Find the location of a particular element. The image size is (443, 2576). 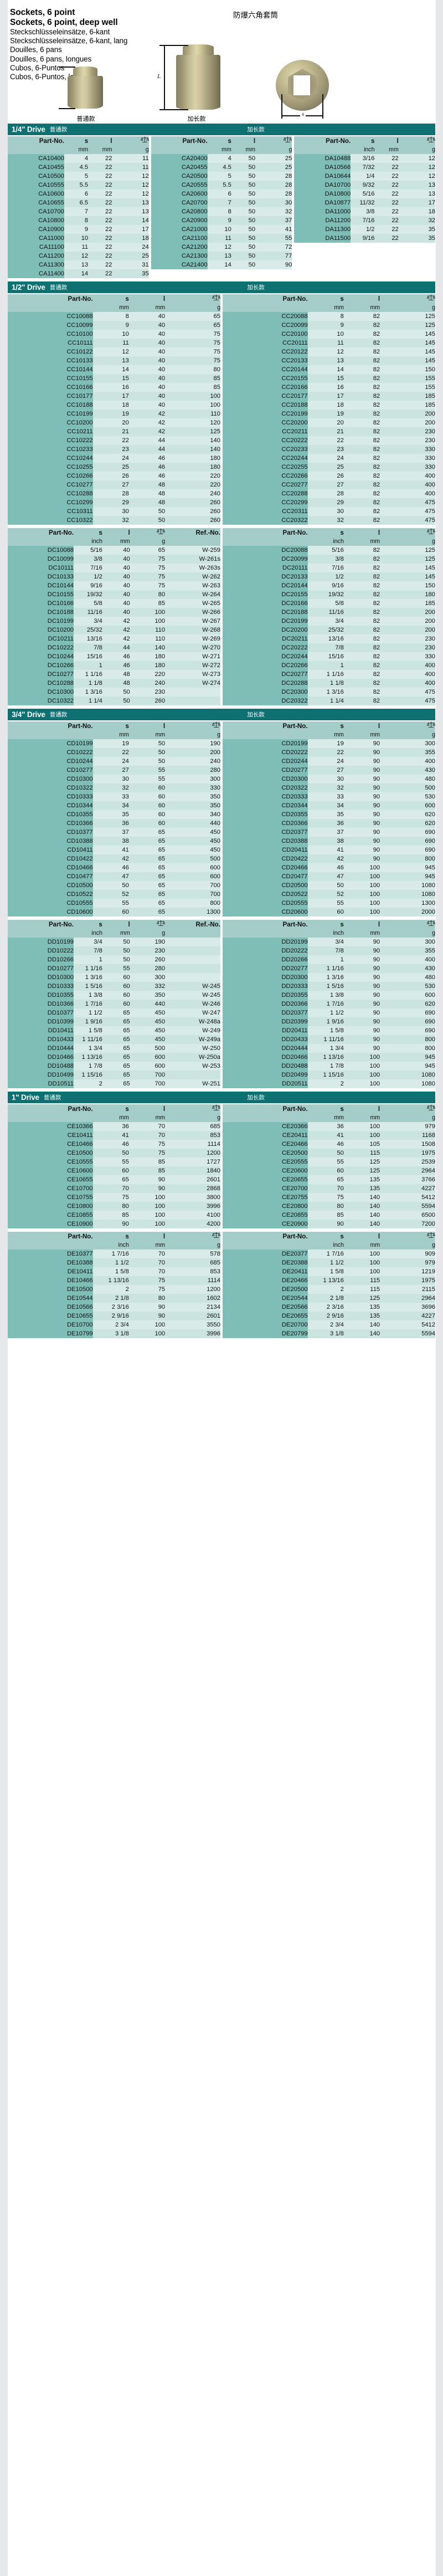

table-row: CC20277 27 82 400 is located at coordinates (329, 484).